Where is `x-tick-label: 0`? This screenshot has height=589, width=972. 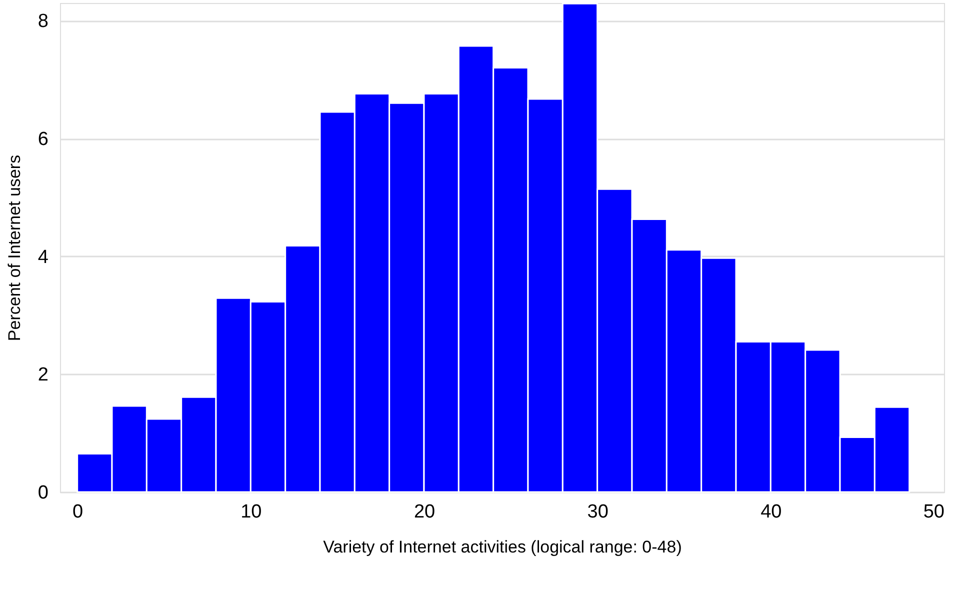 x-tick-label: 0 is located at coordinates (78, 512).